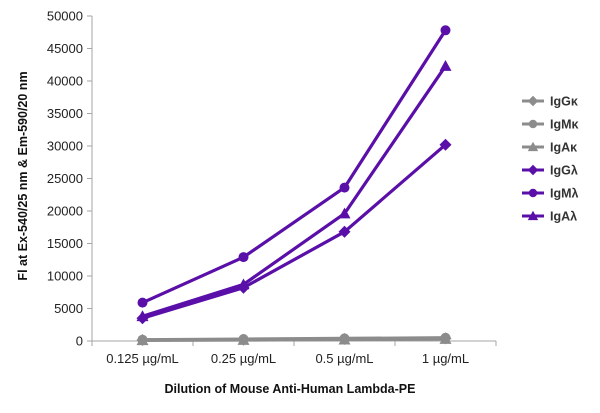 This screenshot has height=413, width=600. Describe the element at coordinates (65, 276) in the screenshot. I see `y-tick-label: 10000` at that location.